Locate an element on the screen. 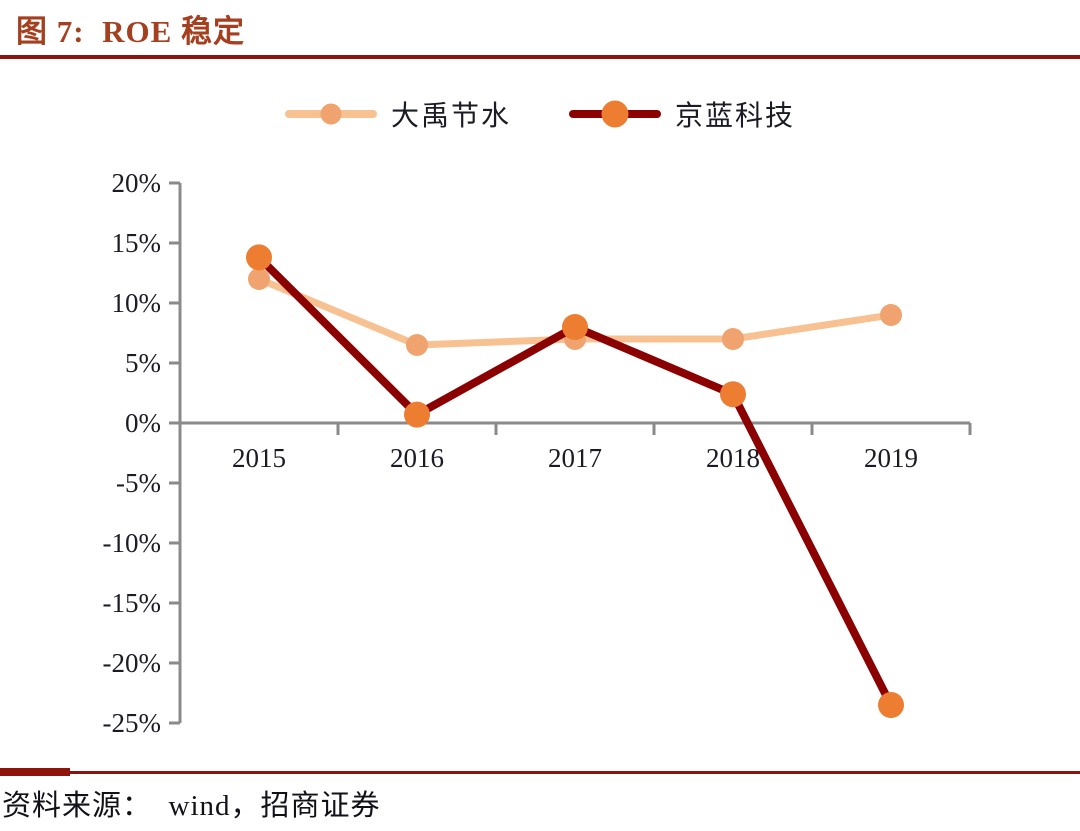  footer-rule is located at coordinates (540, 772).